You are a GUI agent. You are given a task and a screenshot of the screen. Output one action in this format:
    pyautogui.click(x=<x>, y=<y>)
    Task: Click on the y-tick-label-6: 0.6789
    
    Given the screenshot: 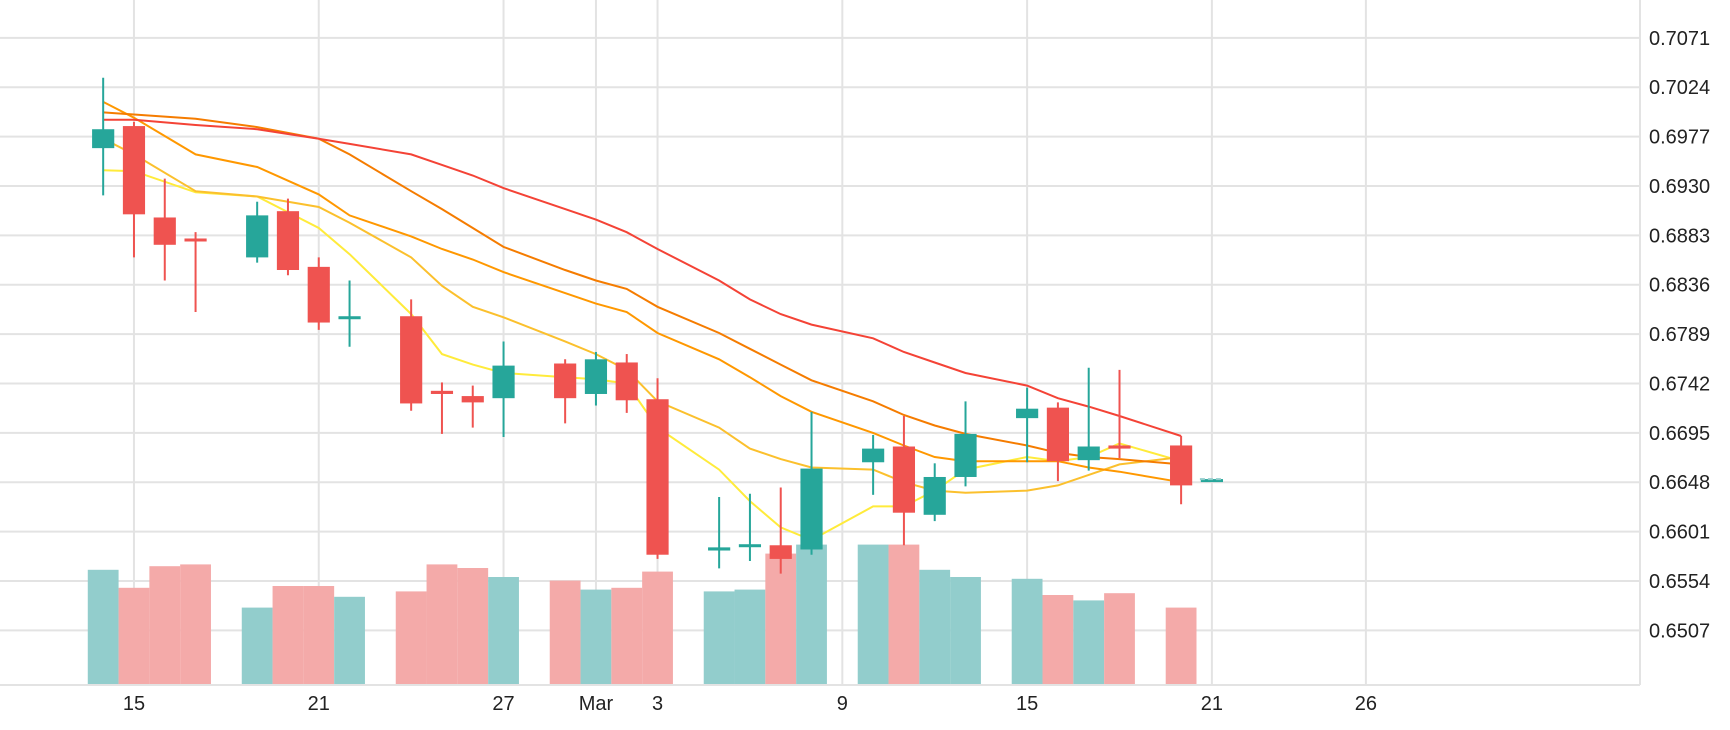 What is the action you would take?
    pyautogui.click(x=1679, y=335)
    